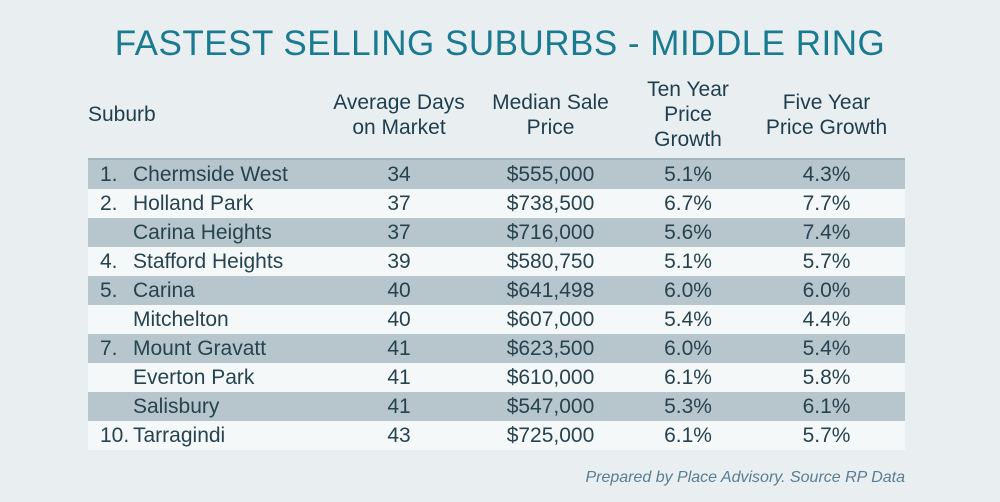 The width and height of the screenshot is (1000, 502). What do you see at coordinates (550, 203) in the screenshot?
I see `median-price-value: $738,500` at bounding box center [550, 203].